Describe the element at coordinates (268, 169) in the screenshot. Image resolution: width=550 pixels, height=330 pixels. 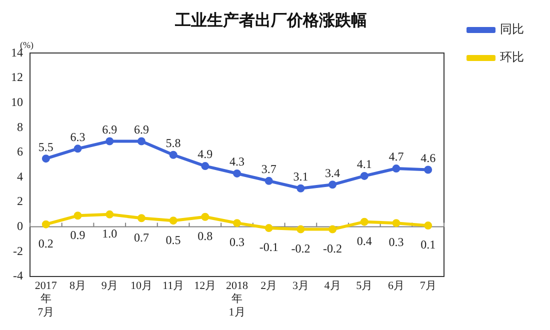
I see `data-label: 3.7` at that location.